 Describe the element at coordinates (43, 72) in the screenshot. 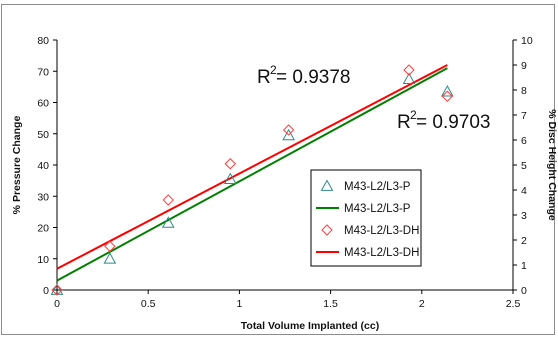

I see `y-tick-label: 70` at that location.